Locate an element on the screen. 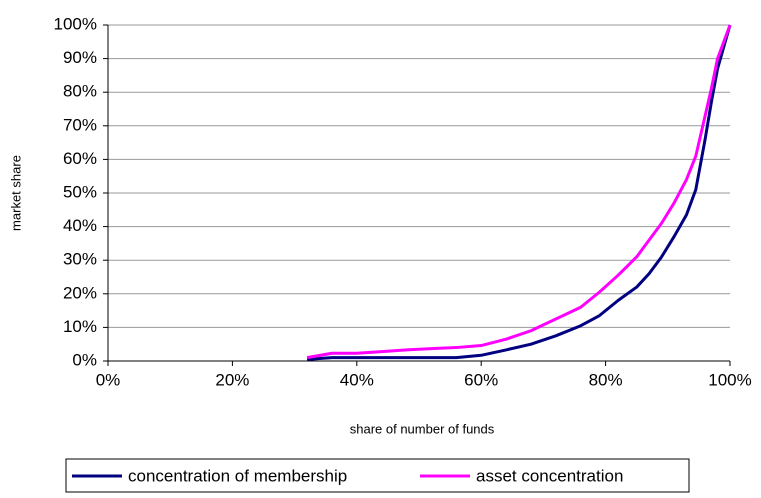 This screenshot has height=498, width=761. x-tick-label: 0% is located at coordinates (108, 379).